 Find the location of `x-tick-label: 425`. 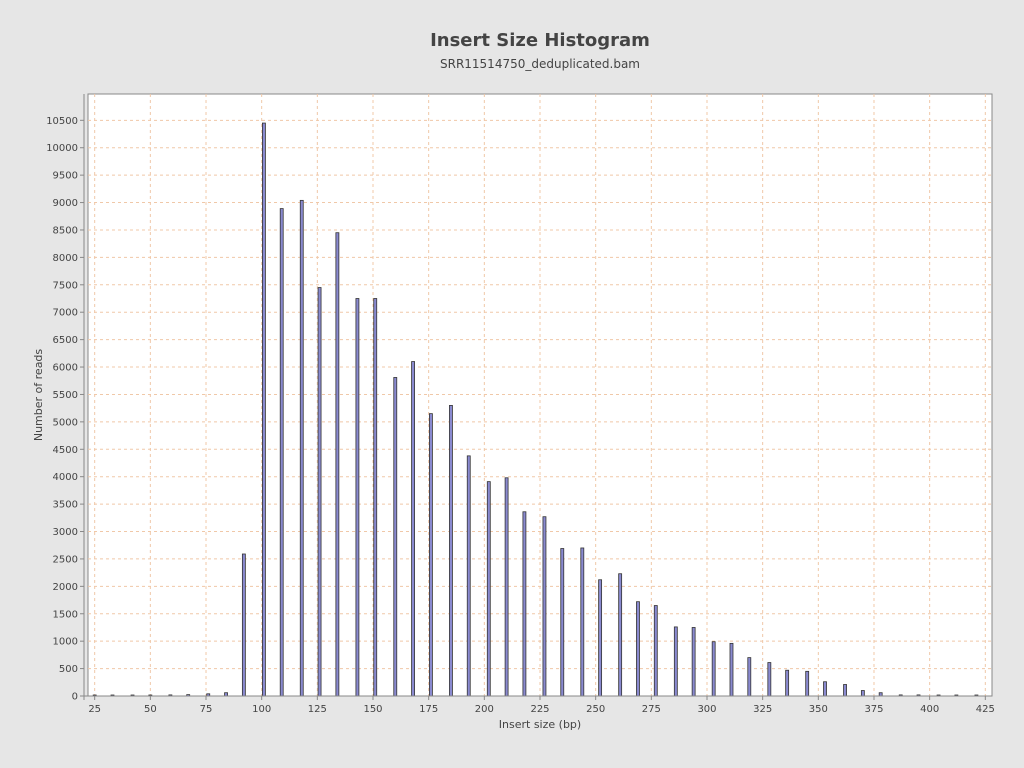

x-tick-label: 425 is located at coordinates (985, 709).